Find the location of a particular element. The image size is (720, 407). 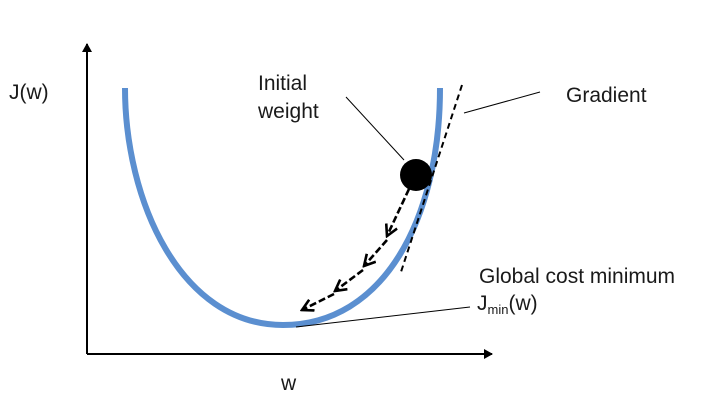

global-min-leader-line is located at coordinates (383, 317).